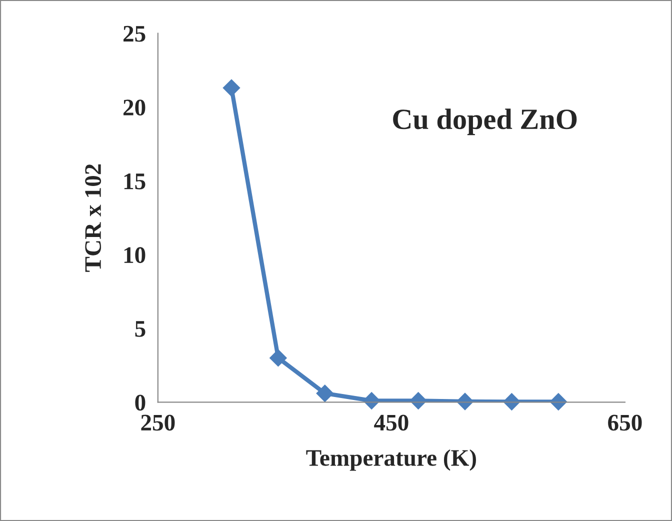 This screenshot has height=521, width=672. What do you see at coordinates (140, 402) in the screenshot?
I see `y-tick-label: 0` at bounding box center [140, 402].